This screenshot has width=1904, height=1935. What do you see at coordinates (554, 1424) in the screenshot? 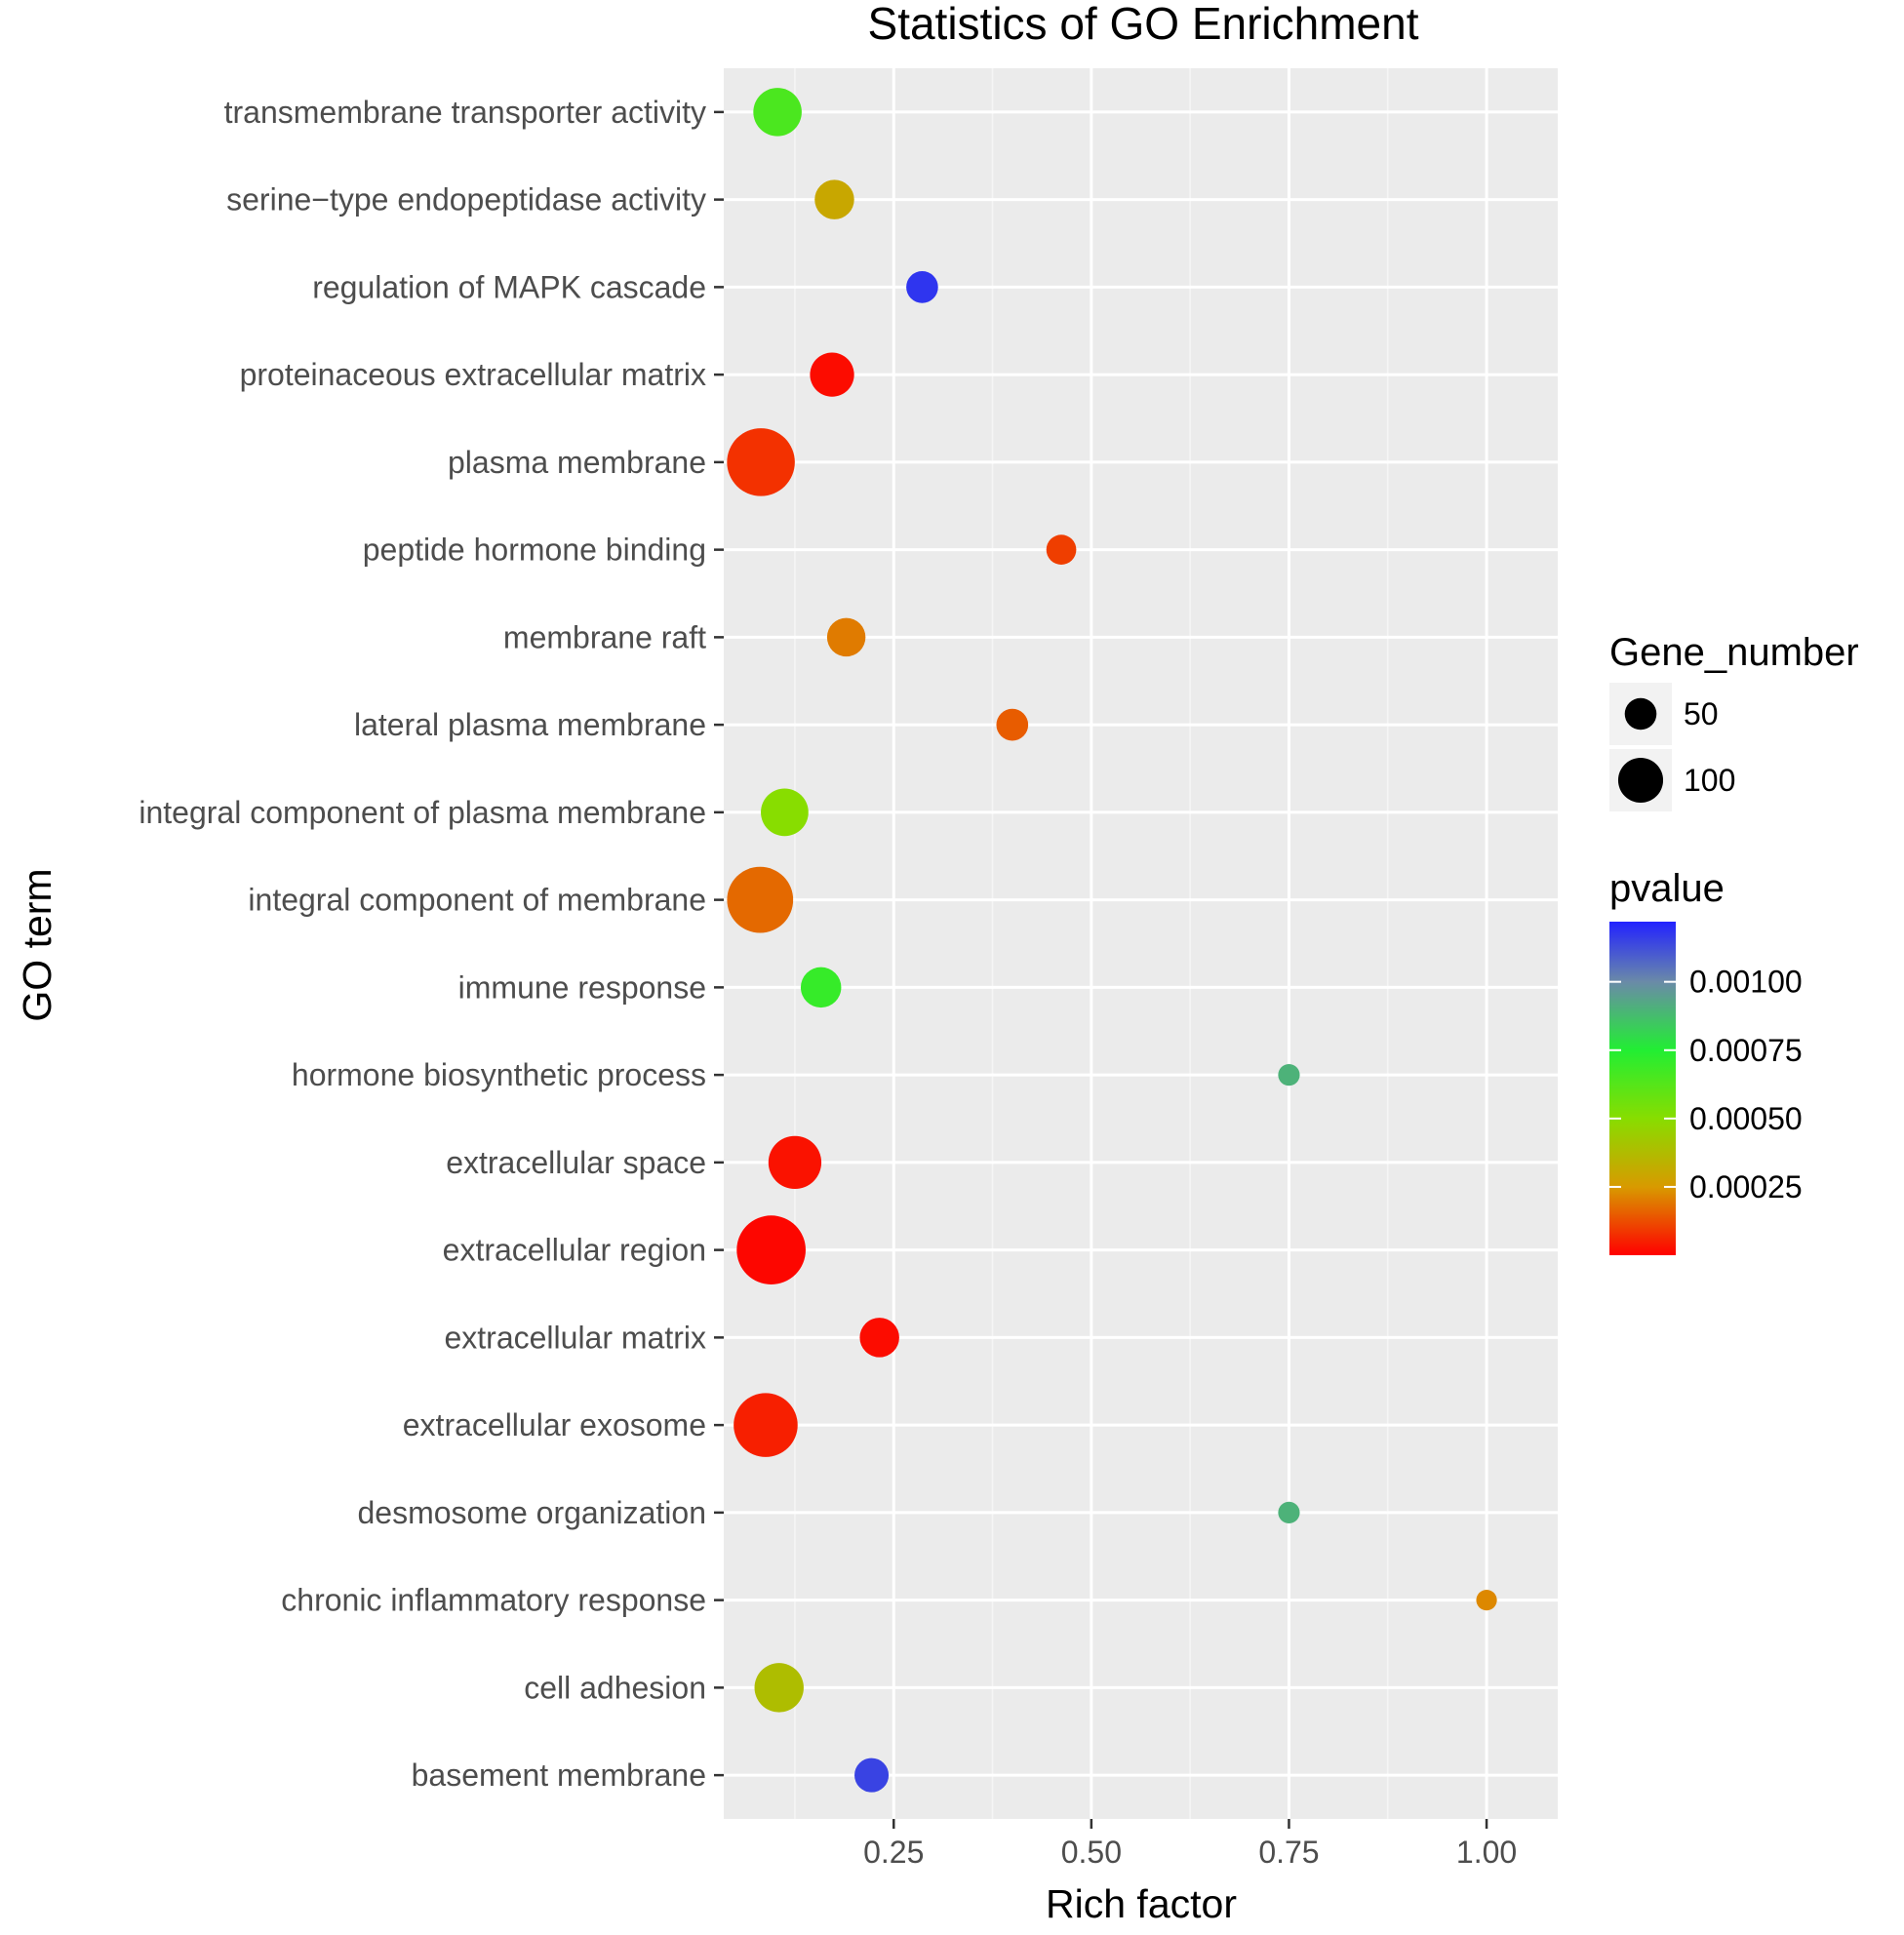
I see `y-tick-label: extracellular exosome` at bounding box center [554, 1424].